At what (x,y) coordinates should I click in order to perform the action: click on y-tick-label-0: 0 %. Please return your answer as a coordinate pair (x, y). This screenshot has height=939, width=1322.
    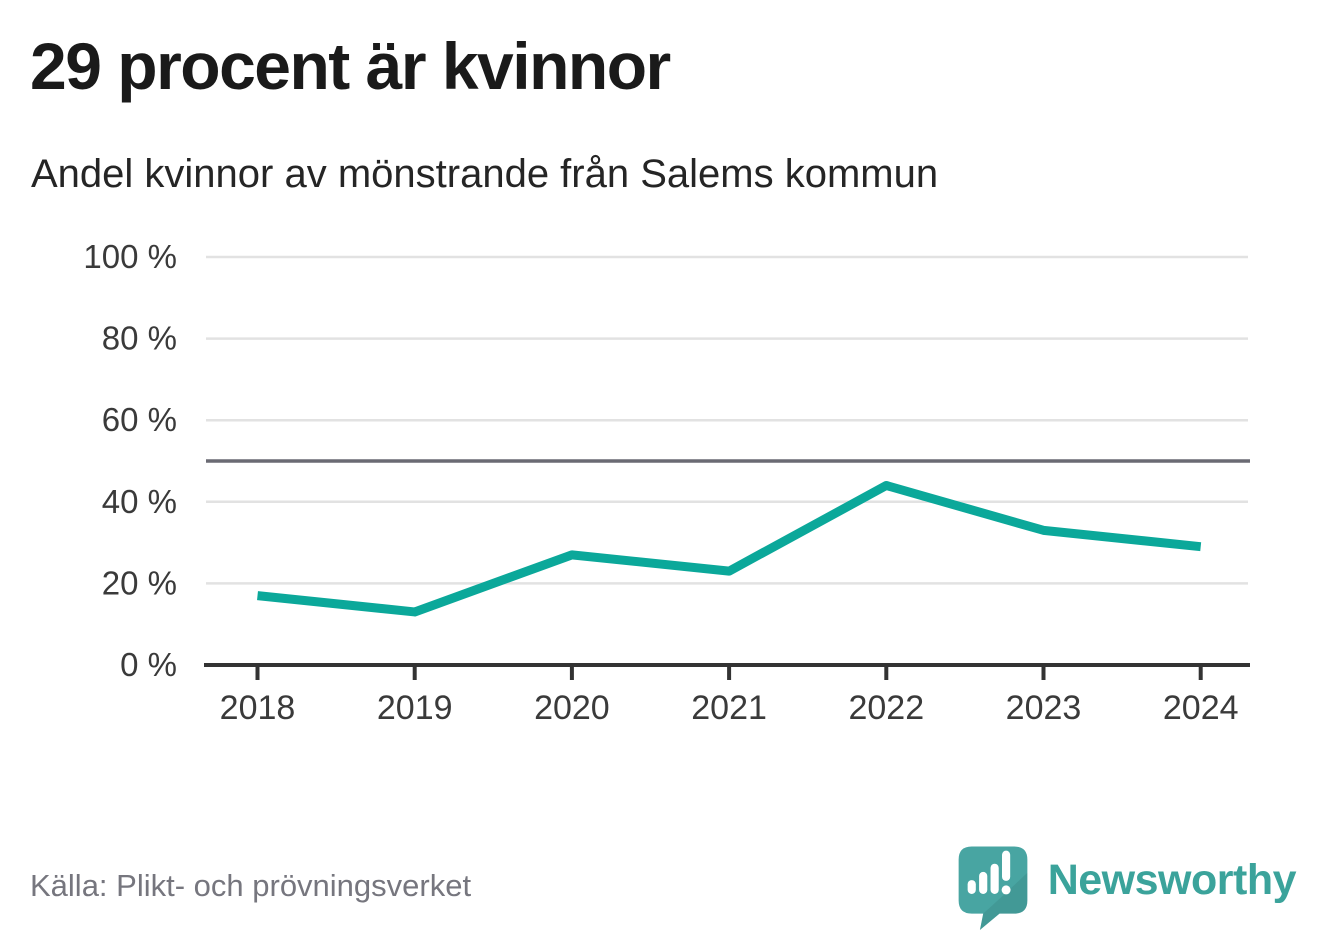
    Looking at the image, I should click on (148, 664).